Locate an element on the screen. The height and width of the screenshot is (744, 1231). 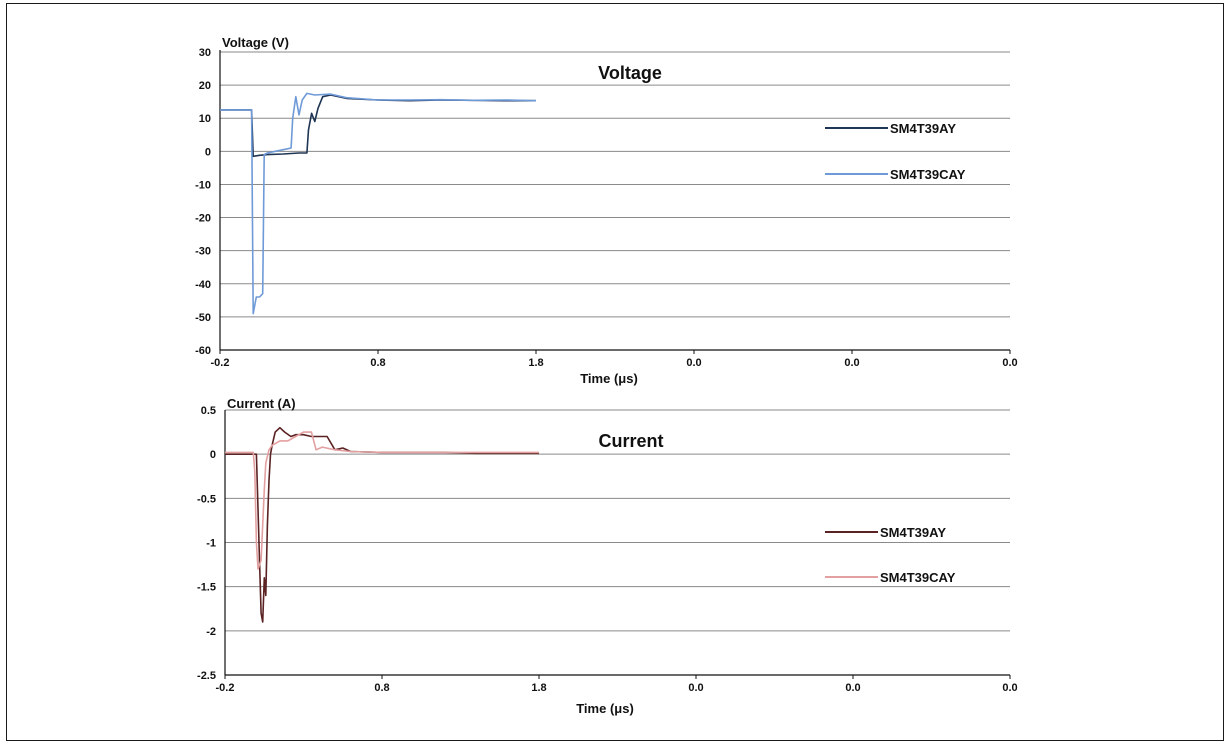
c-x-tick-label: 0.8 is located at coordinates (381, 688).